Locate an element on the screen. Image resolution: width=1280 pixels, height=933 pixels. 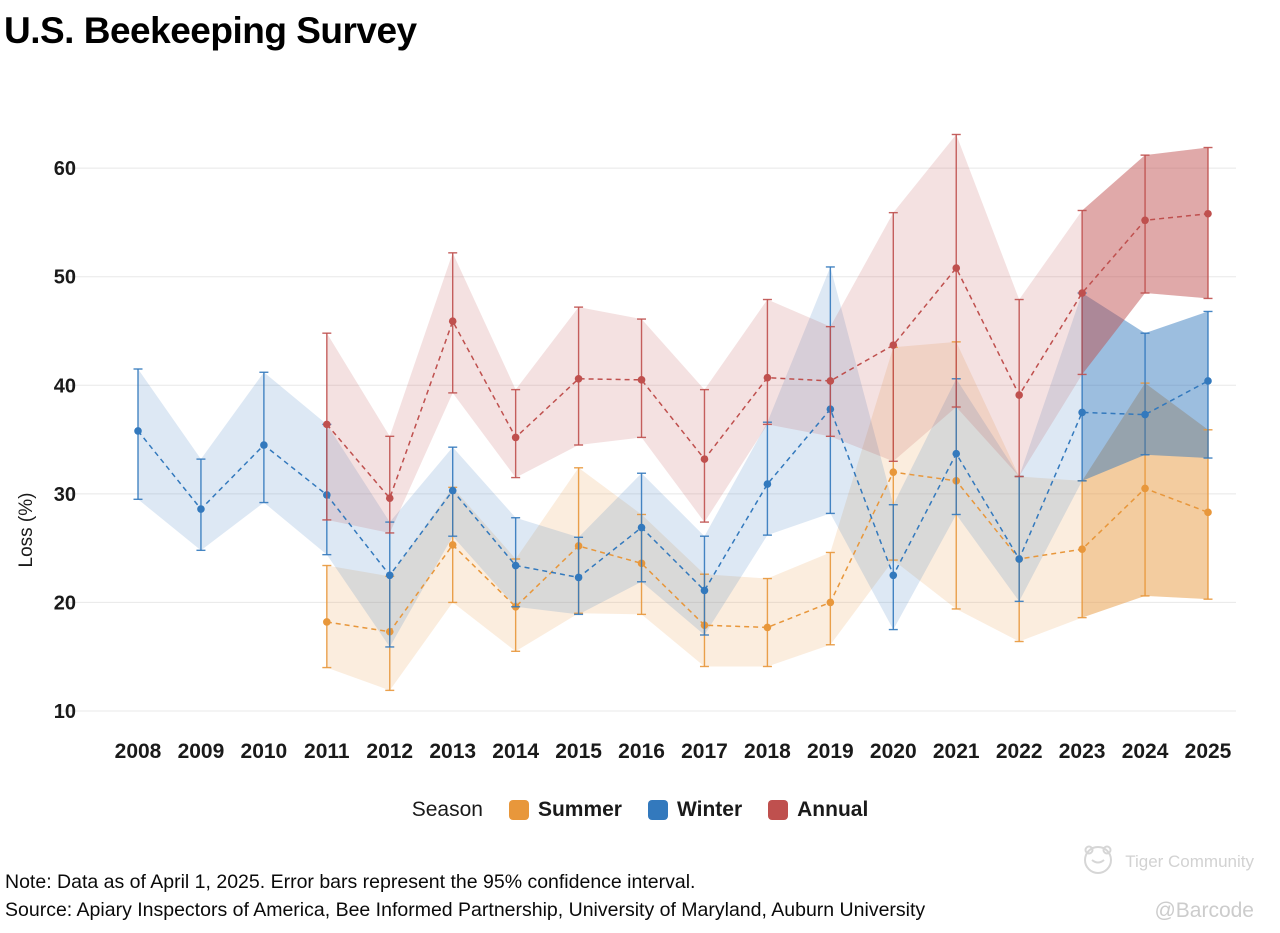
legend-title: Season is located at coordinates (447, 809).